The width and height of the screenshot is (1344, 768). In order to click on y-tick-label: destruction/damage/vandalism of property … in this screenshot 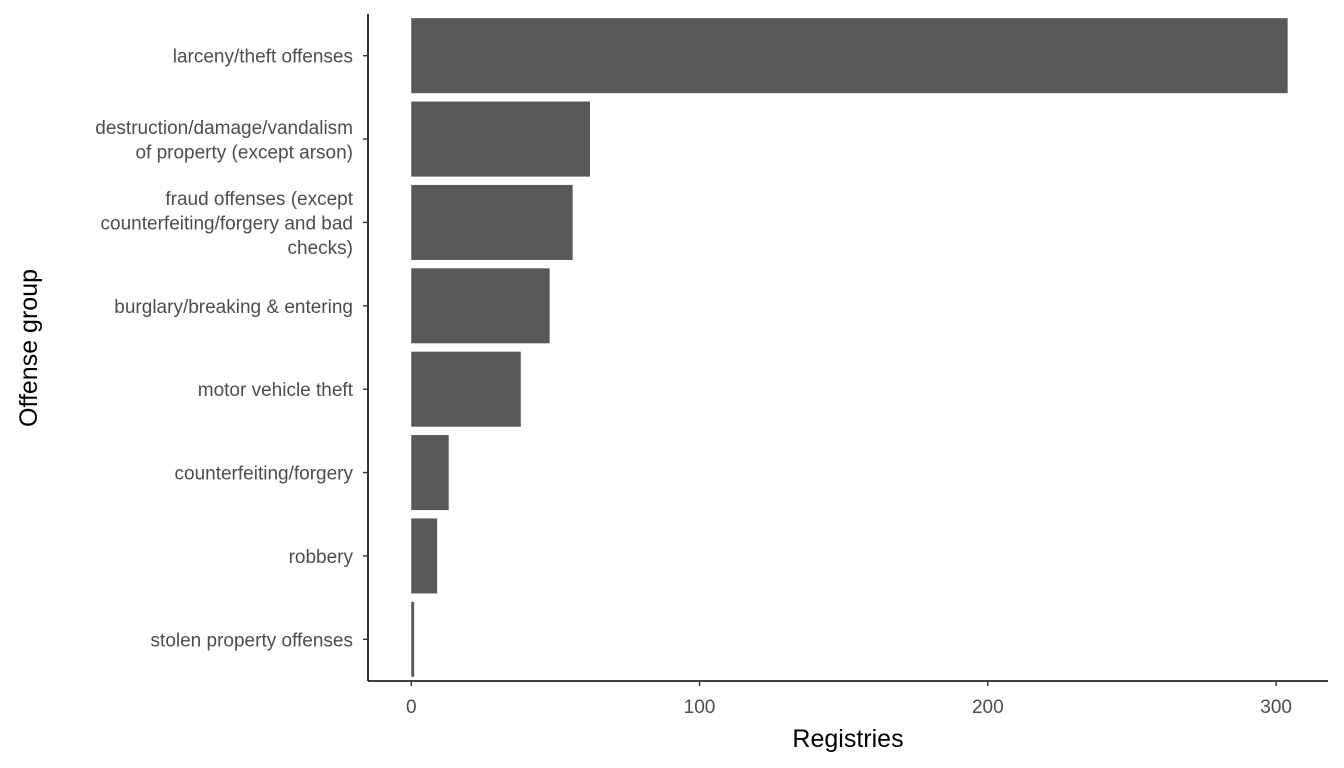, I will do `click(224, 141)`.